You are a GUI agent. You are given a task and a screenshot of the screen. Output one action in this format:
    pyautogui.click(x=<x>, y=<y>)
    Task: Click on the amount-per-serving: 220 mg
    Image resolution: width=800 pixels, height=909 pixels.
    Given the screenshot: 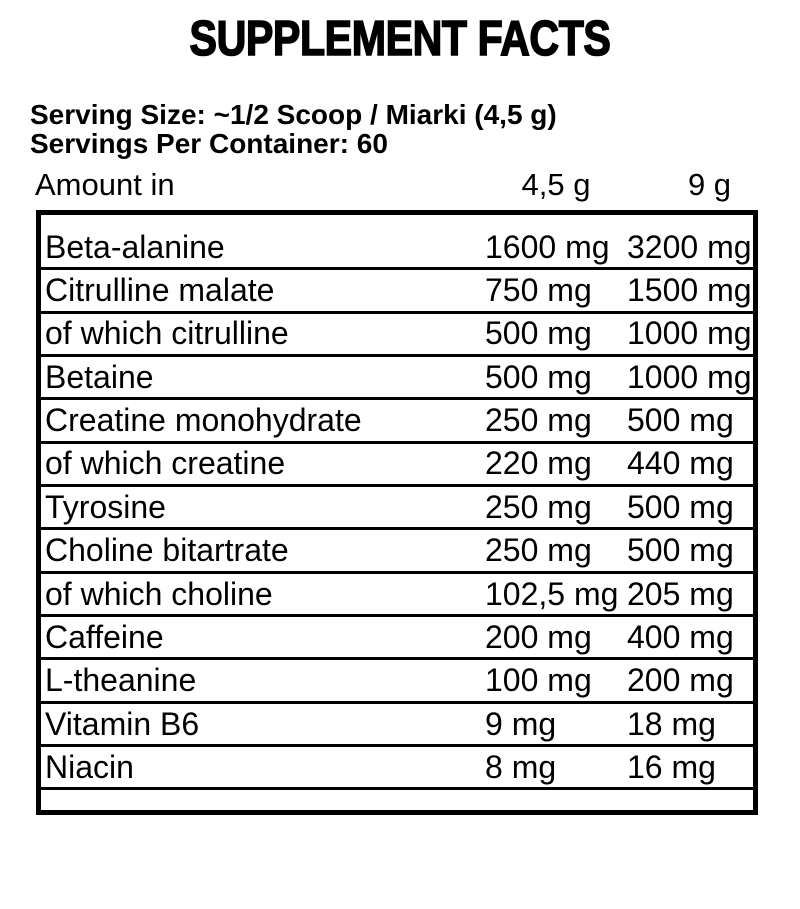 What is the action you would take?
    pyautogui.click(x=538, y=463)
    